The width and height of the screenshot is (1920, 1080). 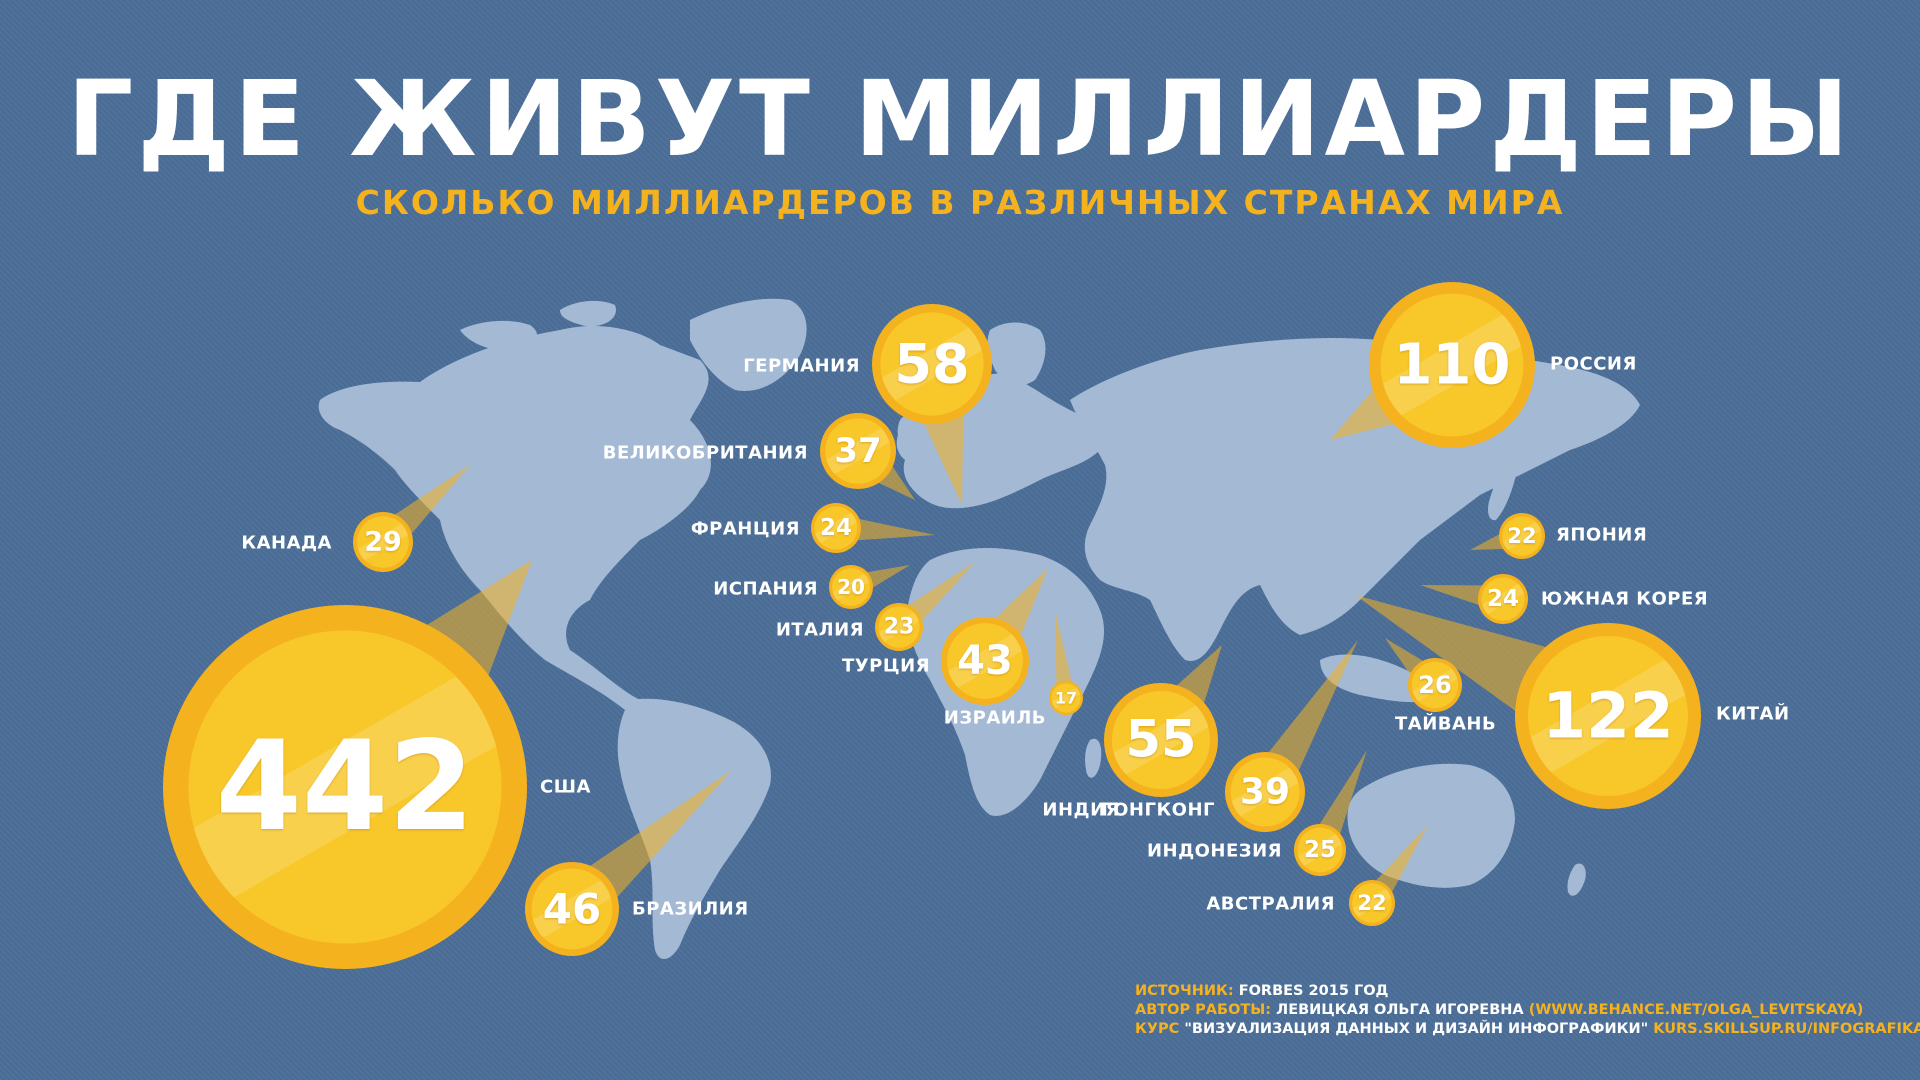 I want to click on label-israel: ИЗРАИЛЬ, so click(x=994, y=718).